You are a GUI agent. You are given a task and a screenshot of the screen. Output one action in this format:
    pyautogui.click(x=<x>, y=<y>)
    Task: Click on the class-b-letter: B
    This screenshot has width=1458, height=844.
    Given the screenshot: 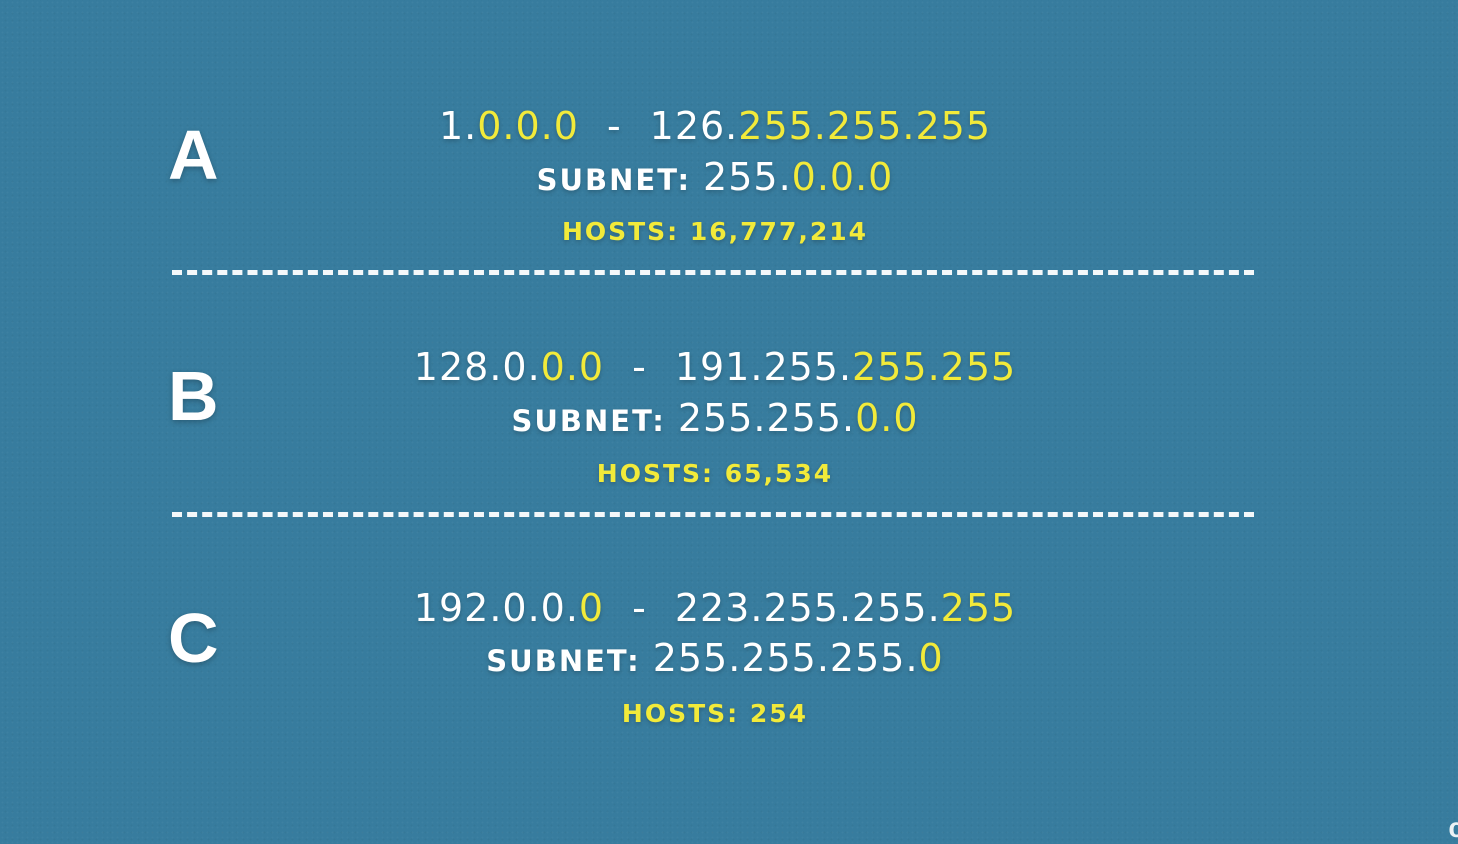 What is the action you would take?
    pyautogui.click(x=193, y=396)
    